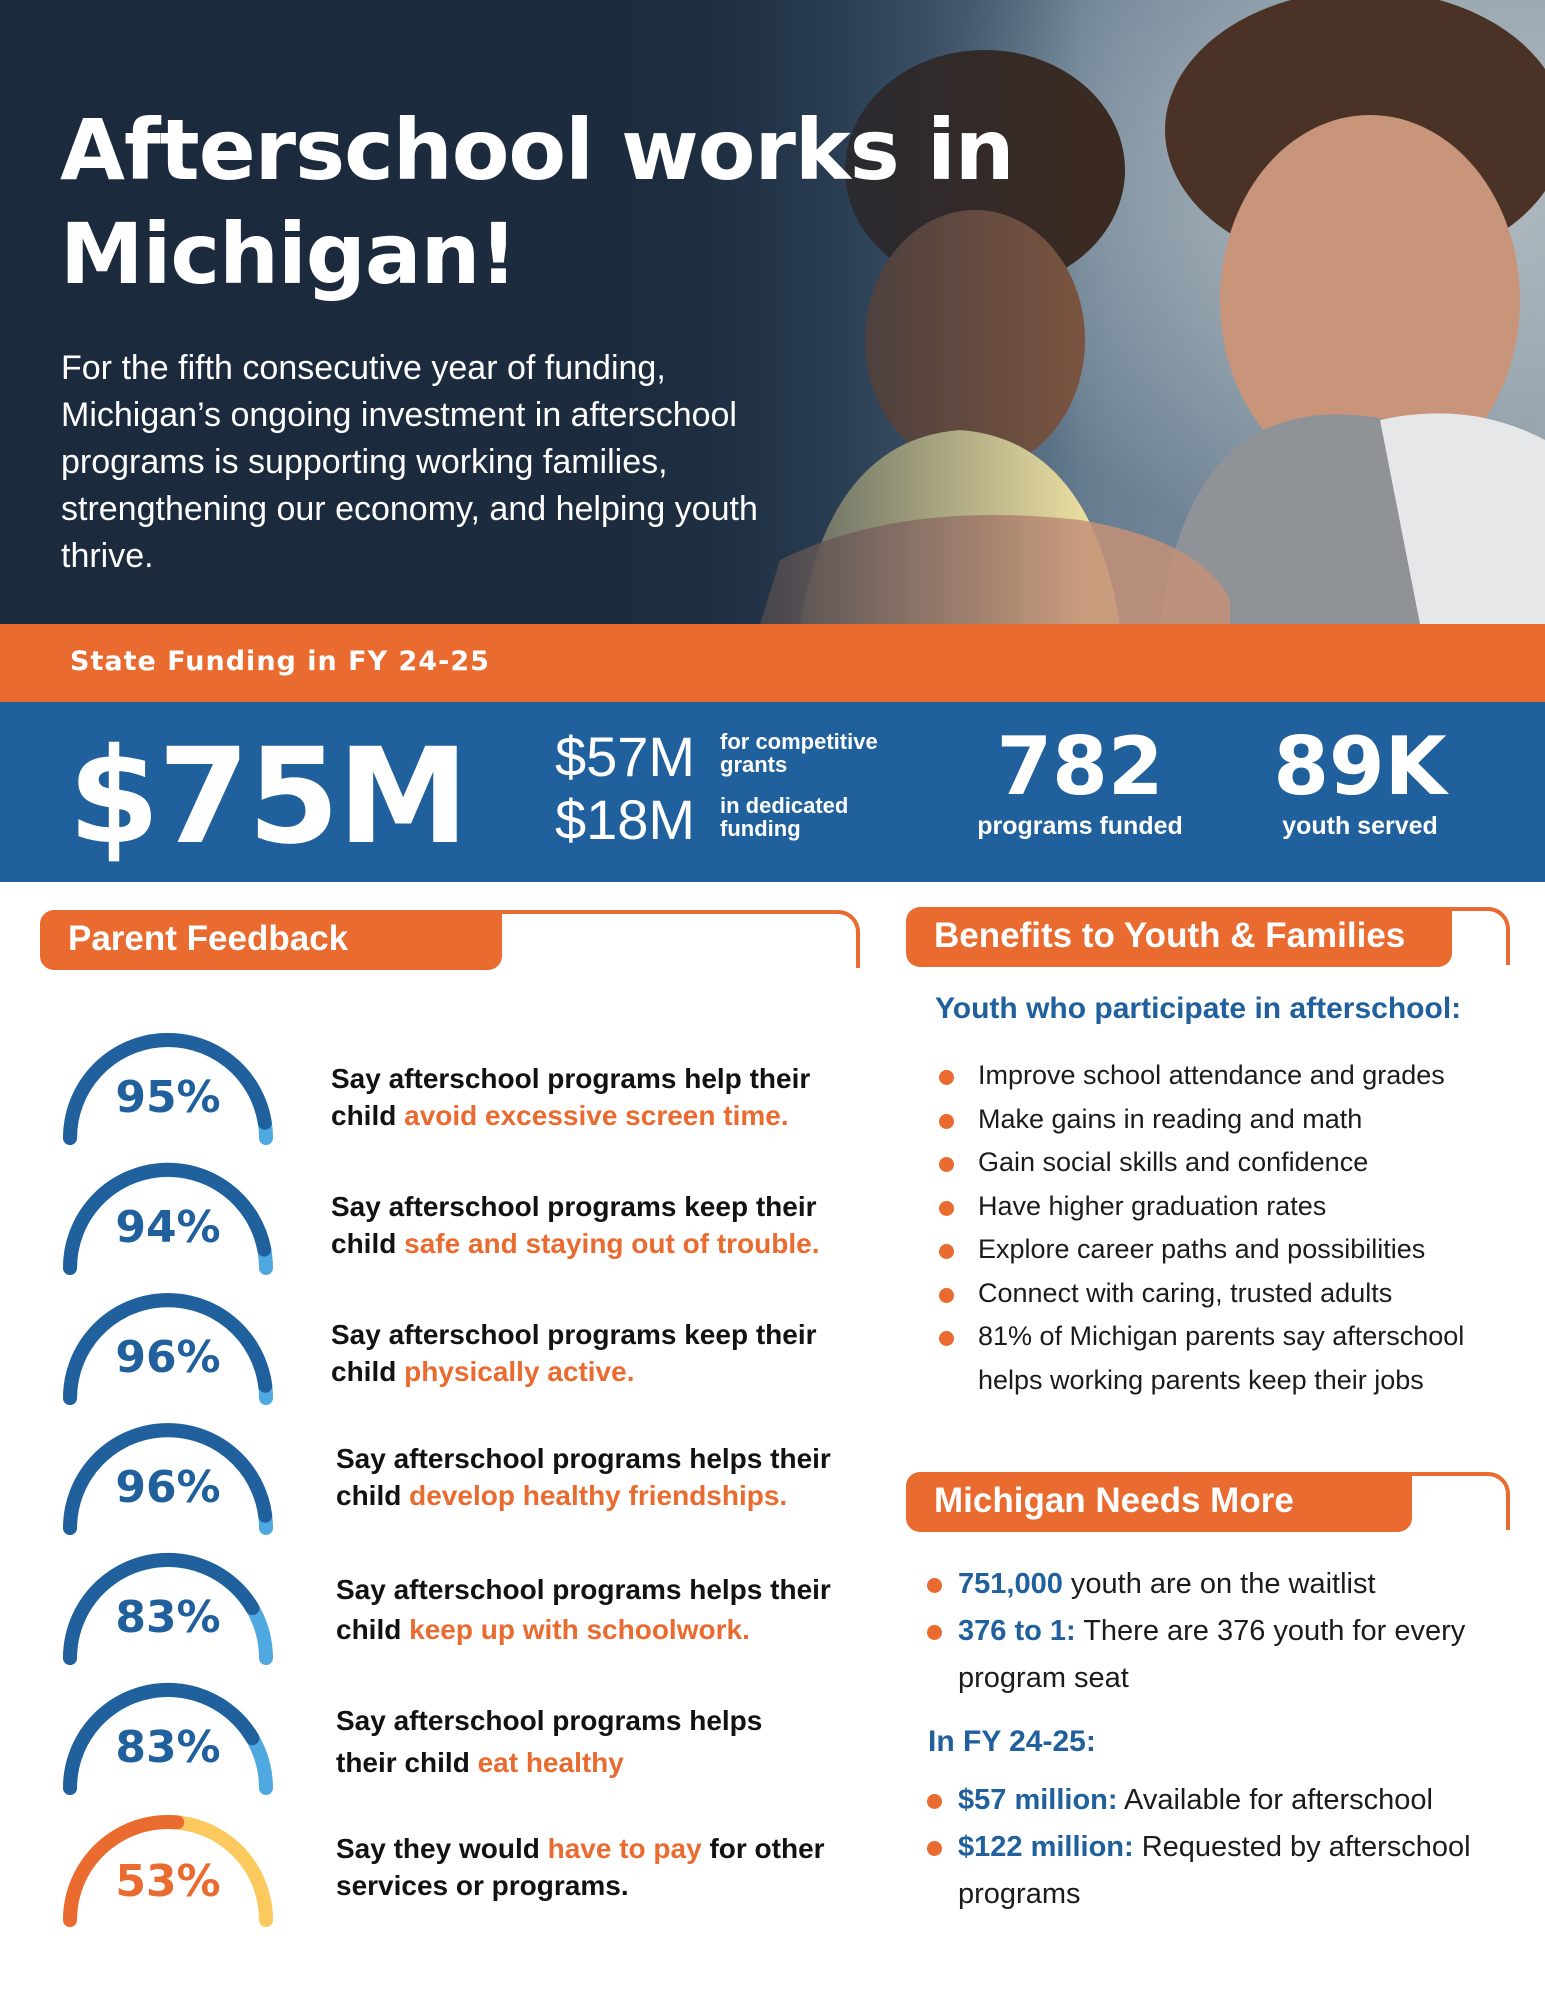 This screenshot has height=1999, width=1545. What do you see at coordinates (665, 939) in the screenshot?
I see `parent-feedback-tab-rule` at bounding box center [665, 939].